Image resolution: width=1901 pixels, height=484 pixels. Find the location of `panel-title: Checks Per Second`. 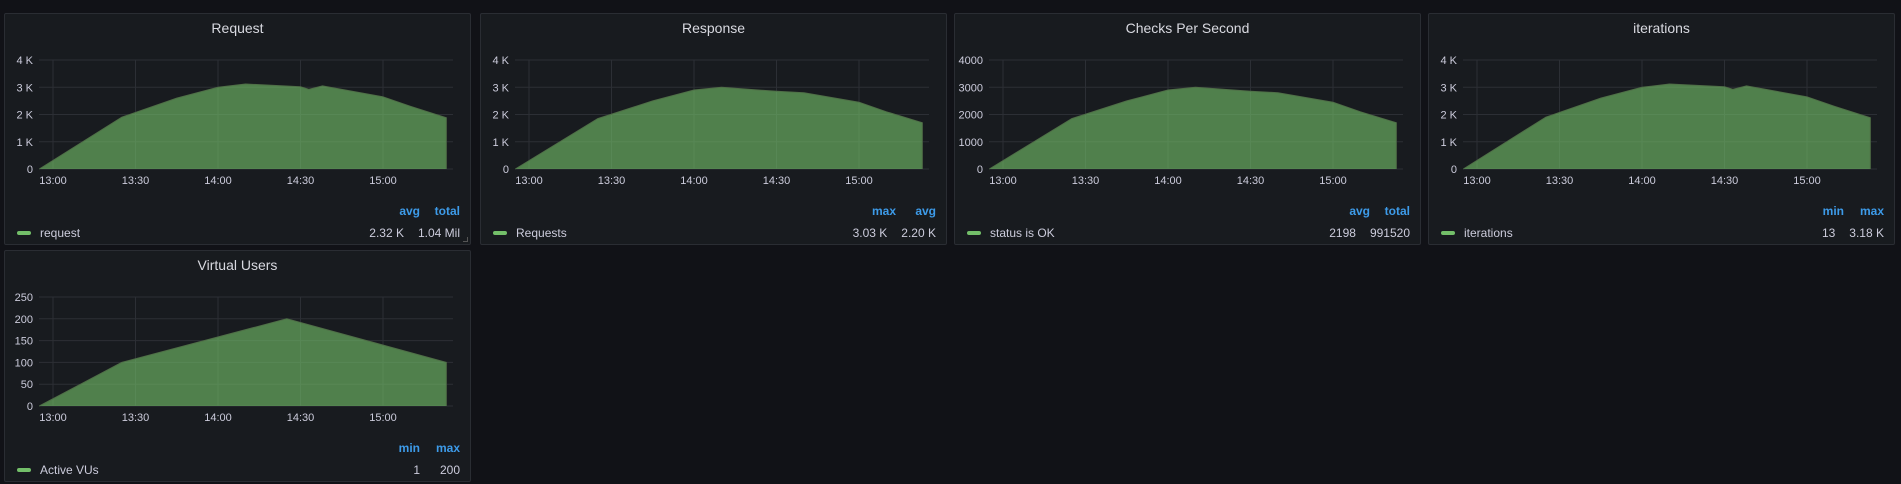

panel-title: Checks Per Second is located at coordinates (1187, 28).